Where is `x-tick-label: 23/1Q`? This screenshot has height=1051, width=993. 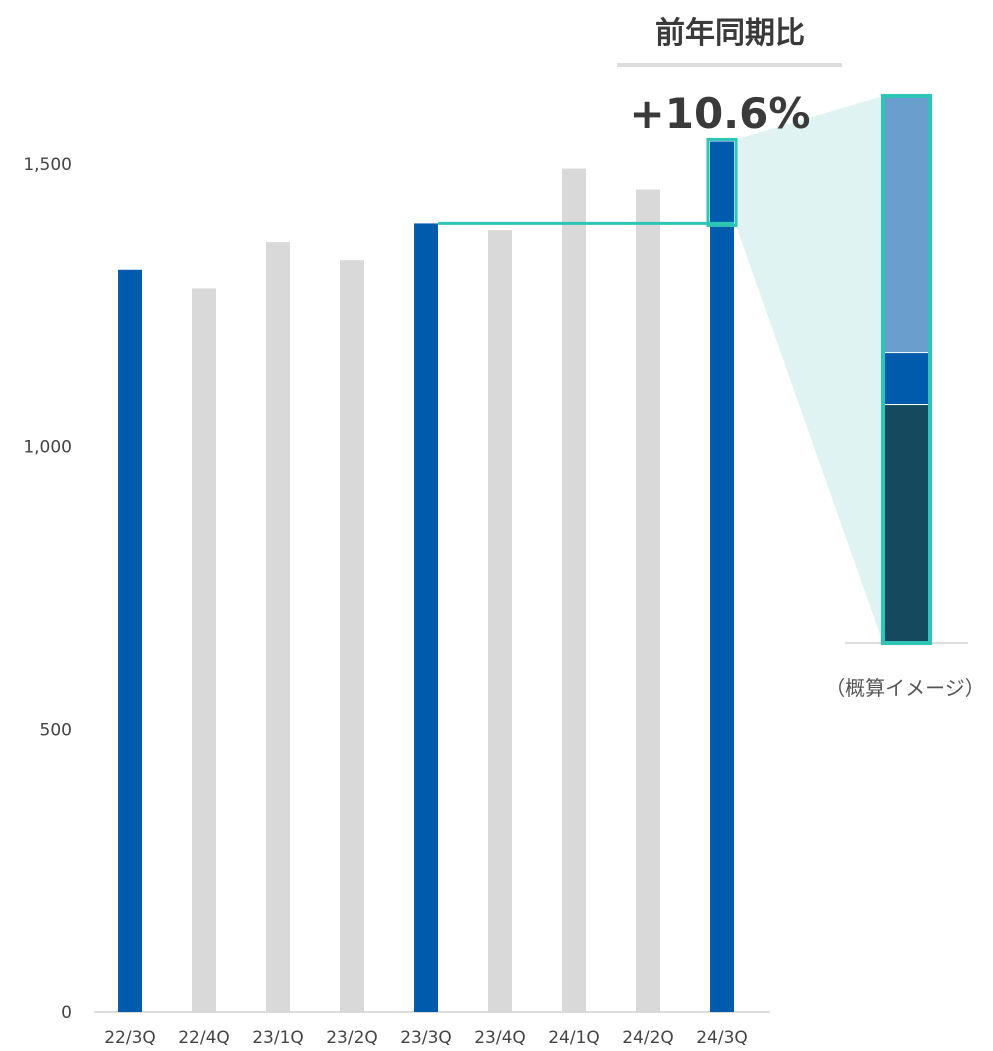
x-tick-label: 23/1Q is located at coordinates (278, 1038).